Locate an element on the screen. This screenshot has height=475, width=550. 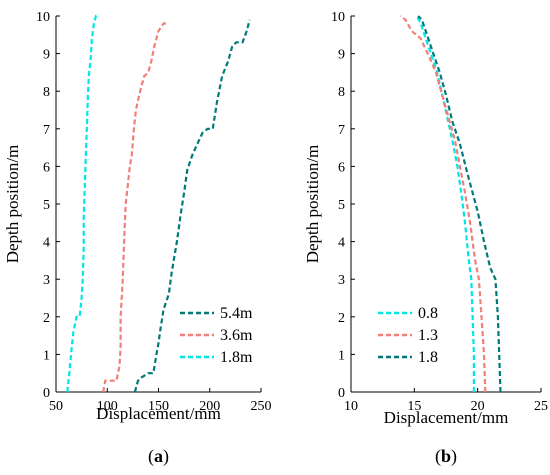
series-line-1-8m is located at coordinates (82, 203).